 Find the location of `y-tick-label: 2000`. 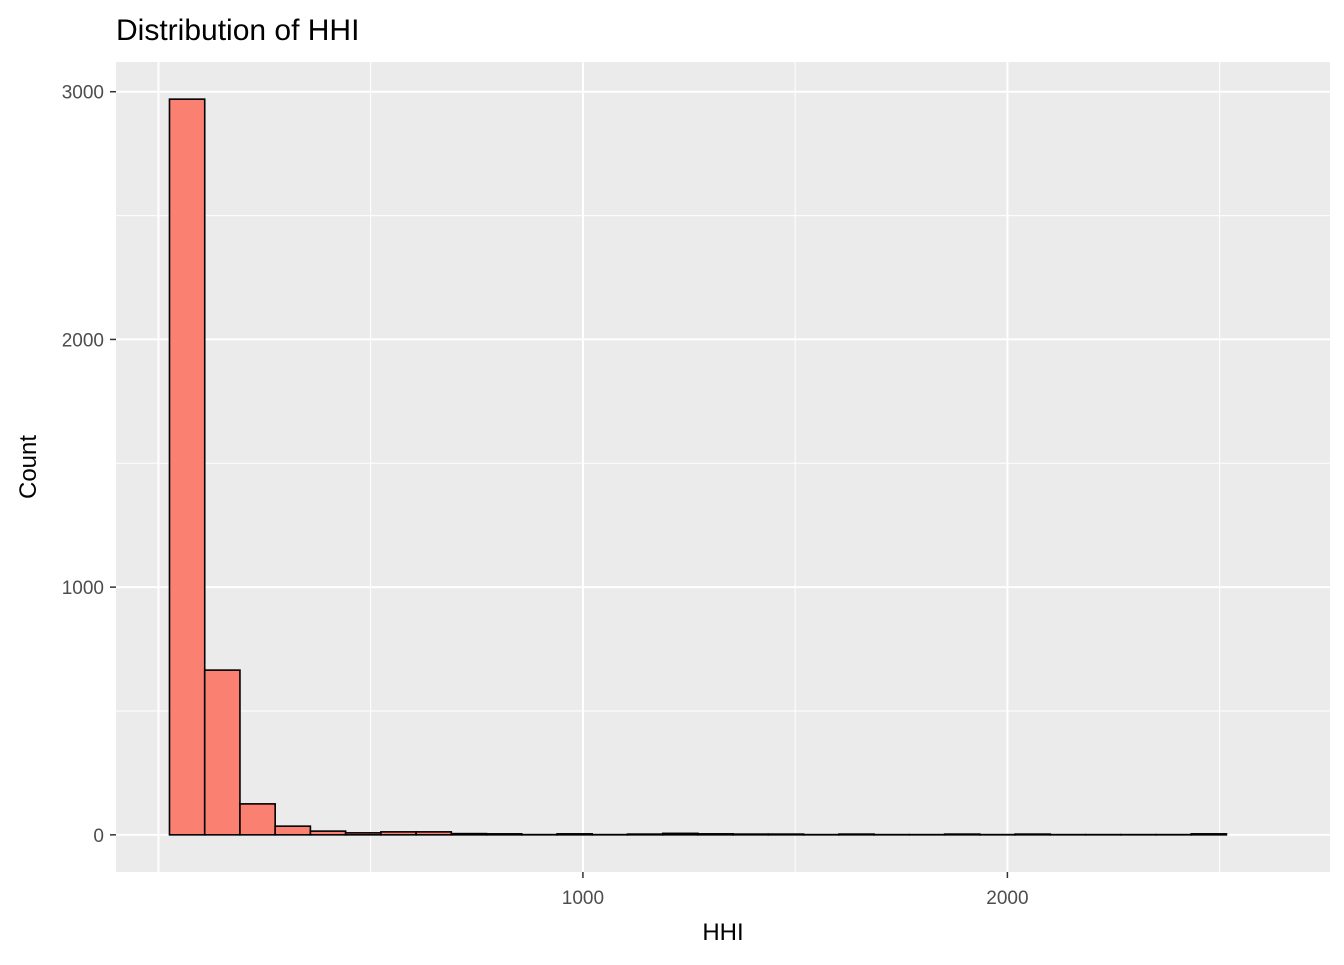

y-tick-label: 2000 is located at coordinates (83, 340).